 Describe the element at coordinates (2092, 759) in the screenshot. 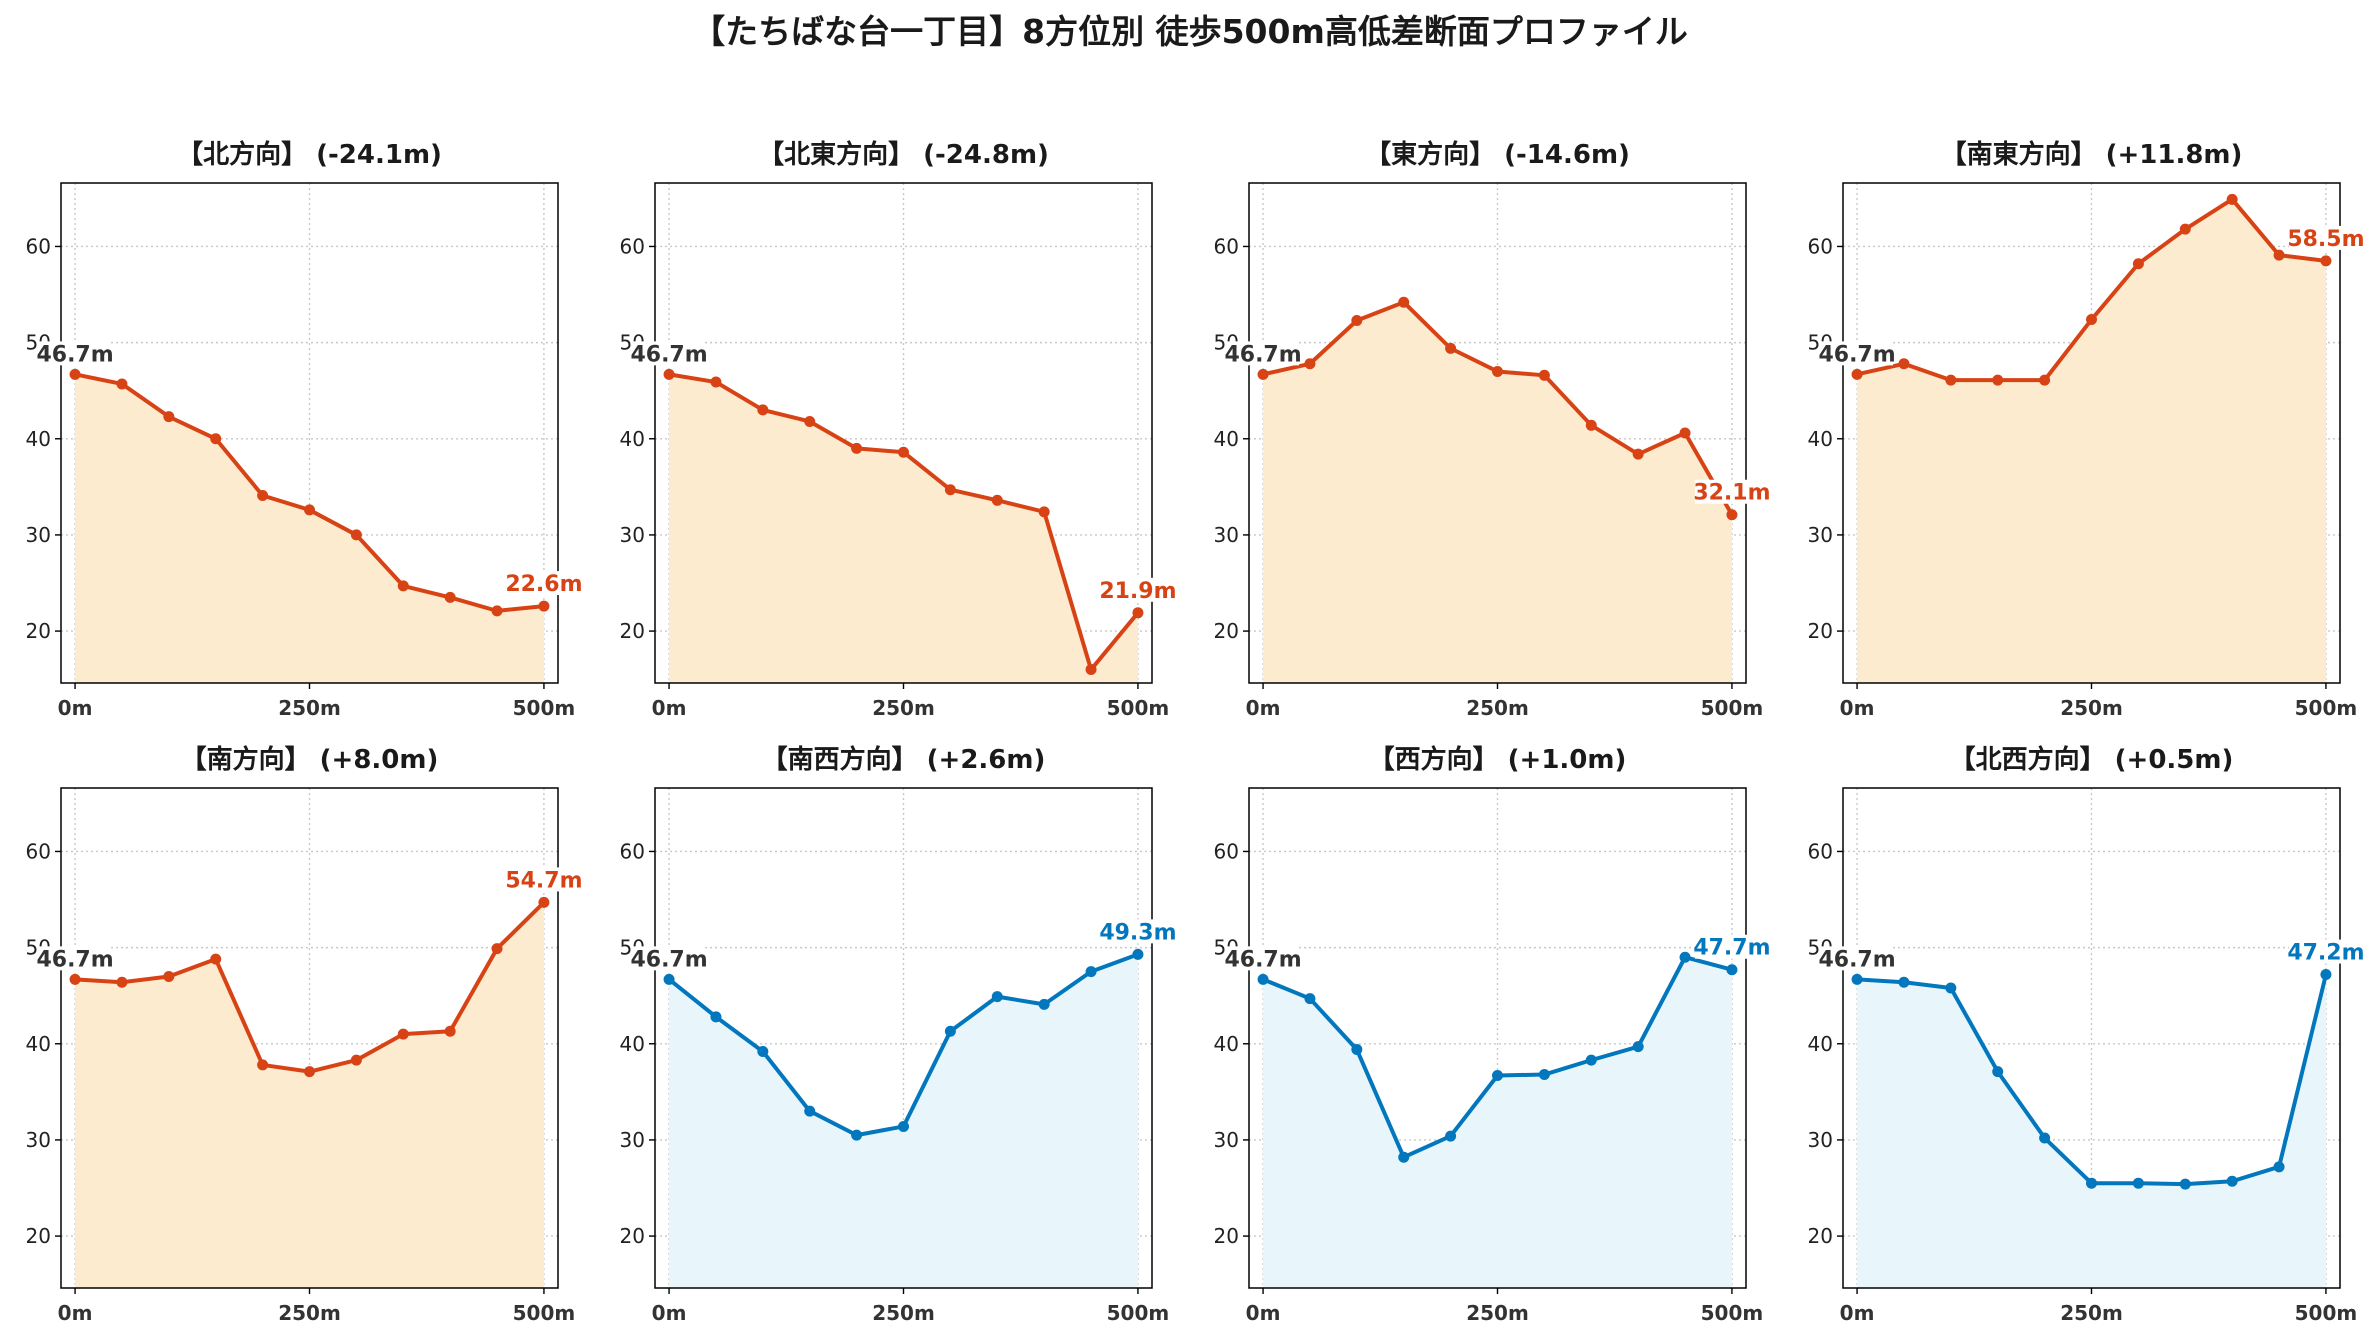

I see `chart-title: 【北西方向】 (+0.5m)` at that location.